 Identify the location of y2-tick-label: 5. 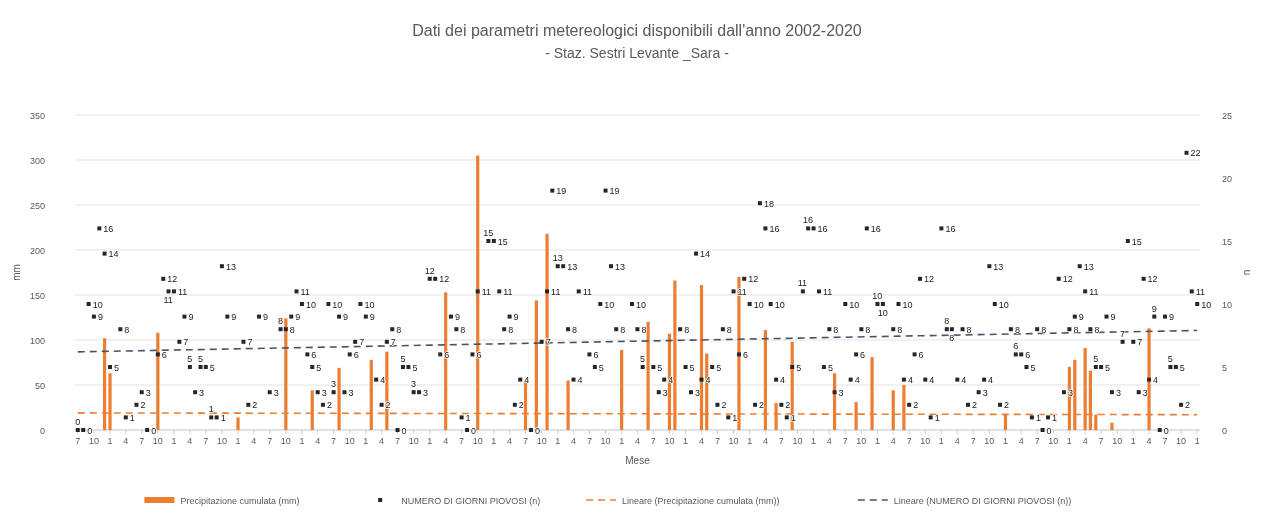
(1225, 367).